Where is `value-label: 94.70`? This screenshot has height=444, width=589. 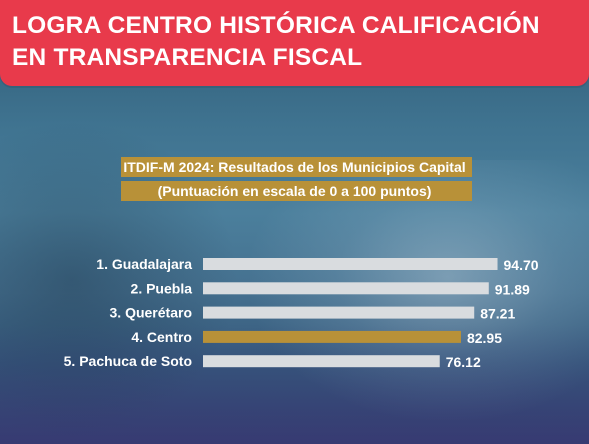
value-label: 94.70 is located at coordinates (521, 265).